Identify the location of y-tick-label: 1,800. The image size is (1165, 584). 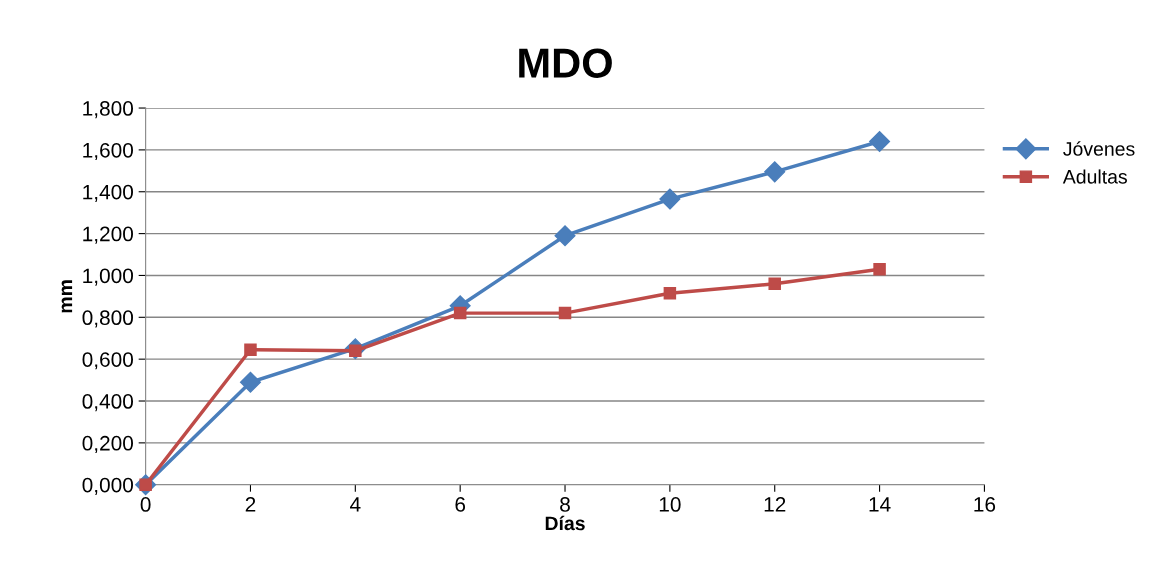
(108, 110).